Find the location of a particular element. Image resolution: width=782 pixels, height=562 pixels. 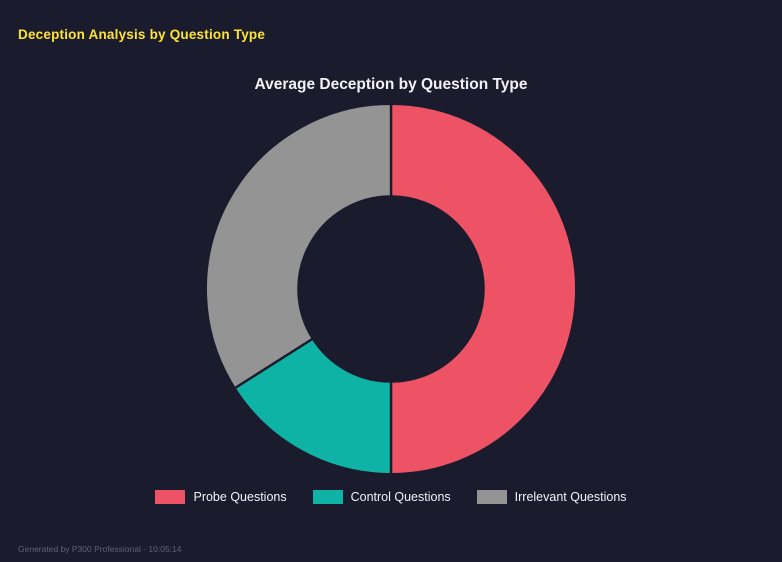

legend-item-0: Probe Questions is located at coordinates (221, 497).